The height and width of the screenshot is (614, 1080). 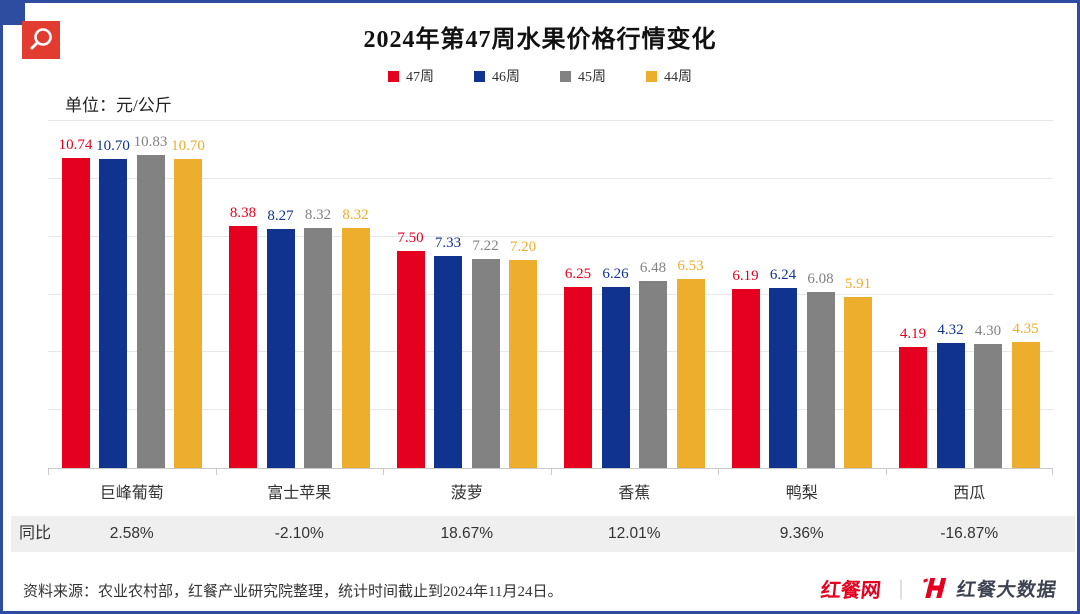 I want to click on yoy-value-富士苹果: -2.10%, so click(x=299, y=533).